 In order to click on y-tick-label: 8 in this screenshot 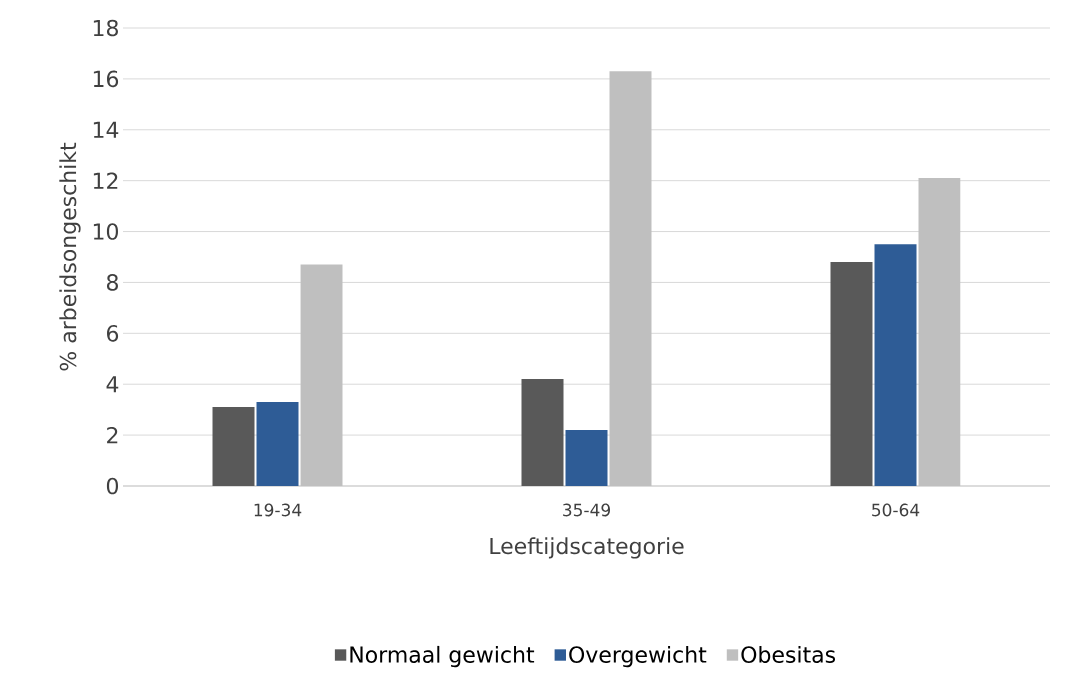, I will do `click(112, 282)`.